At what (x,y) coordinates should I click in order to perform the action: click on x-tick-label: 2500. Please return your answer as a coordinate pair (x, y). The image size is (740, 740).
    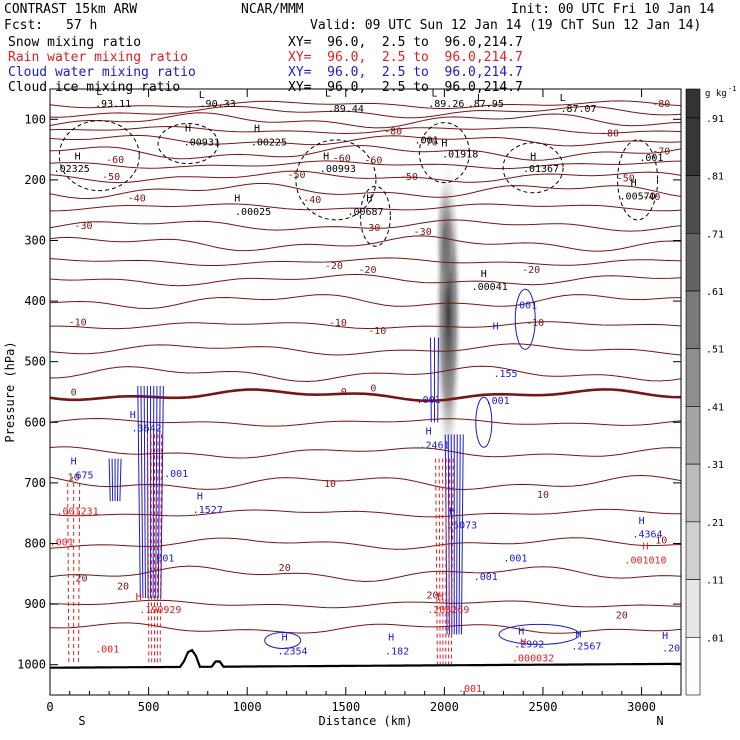
    Looking at the image, I should click on (543, 707).